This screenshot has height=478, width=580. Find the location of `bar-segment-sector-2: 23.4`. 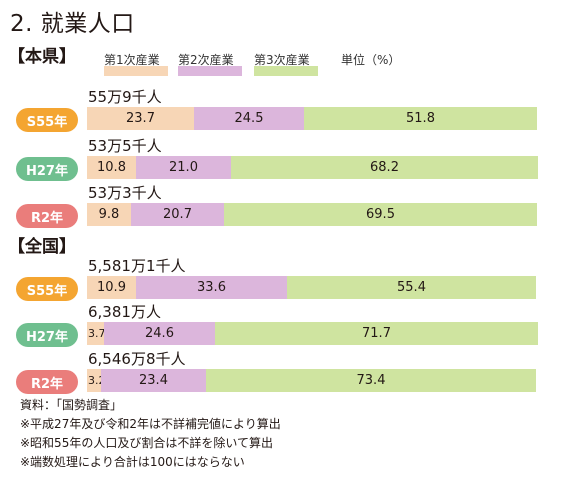

bar-segment-sector-2: 23.4 is located at coordinates (153, 380).